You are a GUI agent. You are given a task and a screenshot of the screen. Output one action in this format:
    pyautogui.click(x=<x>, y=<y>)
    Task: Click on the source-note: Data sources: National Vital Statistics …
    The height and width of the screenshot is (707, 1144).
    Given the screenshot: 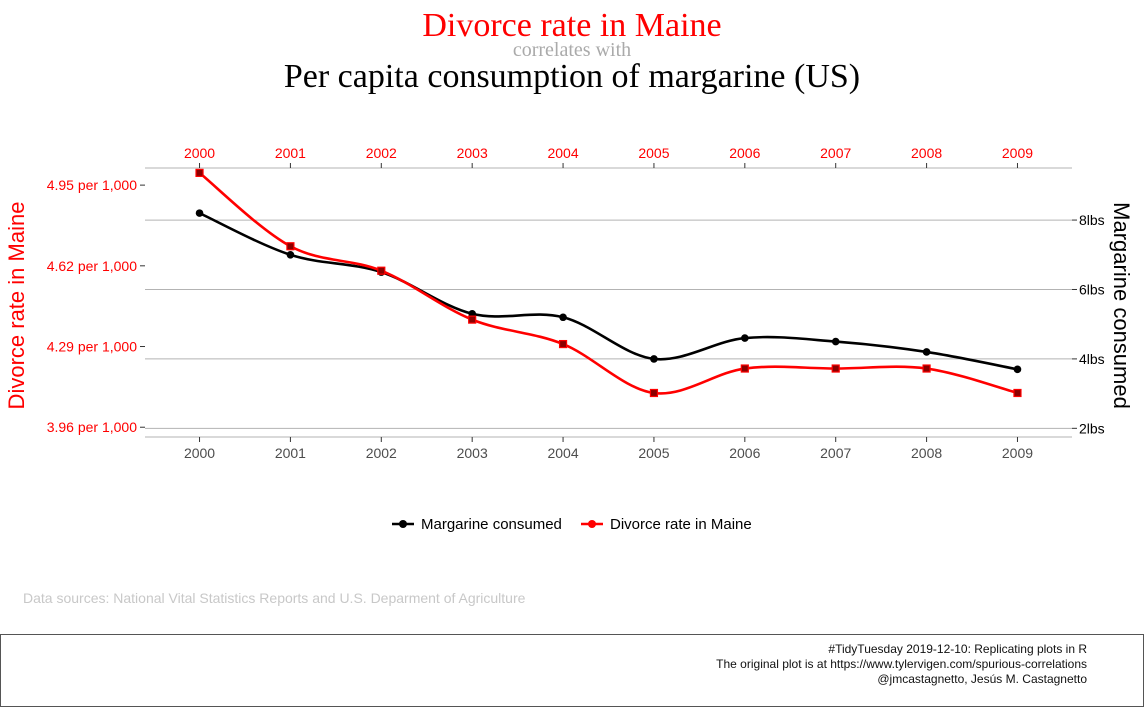 What is the action you would take?
    pyautogui.click(x=274, y=598)
    